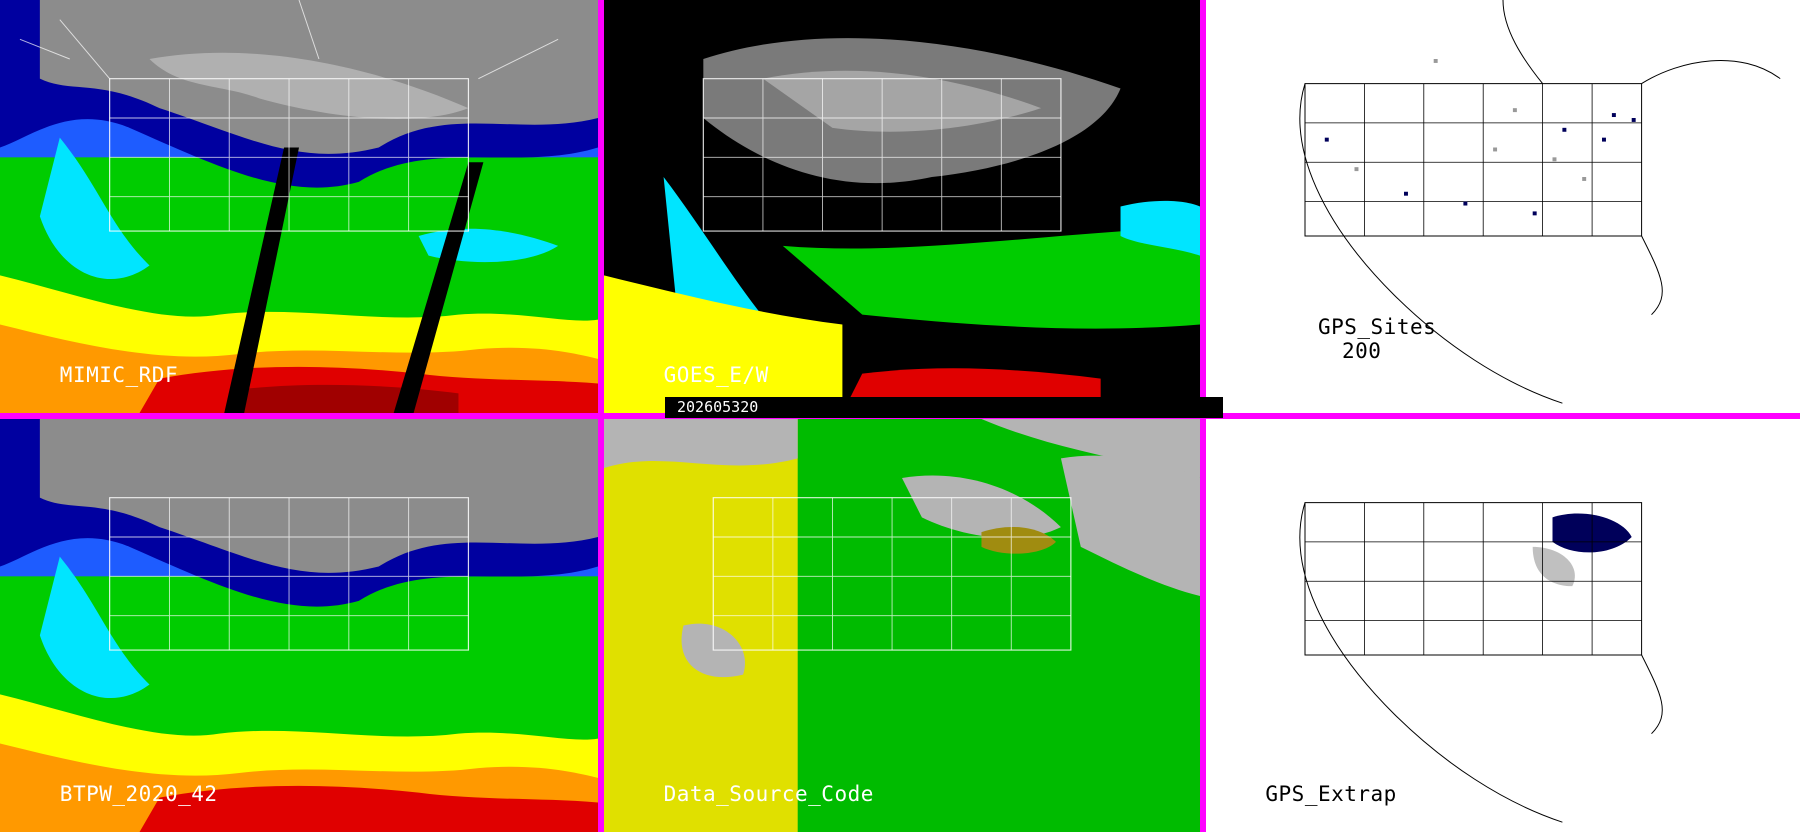 This screenshot has width=1800, height=832. What do you see at coordinates (716, 375) in the screenshot?
I see `panel-label-goes: GOES_E/W` at bounding box center [716, 375].